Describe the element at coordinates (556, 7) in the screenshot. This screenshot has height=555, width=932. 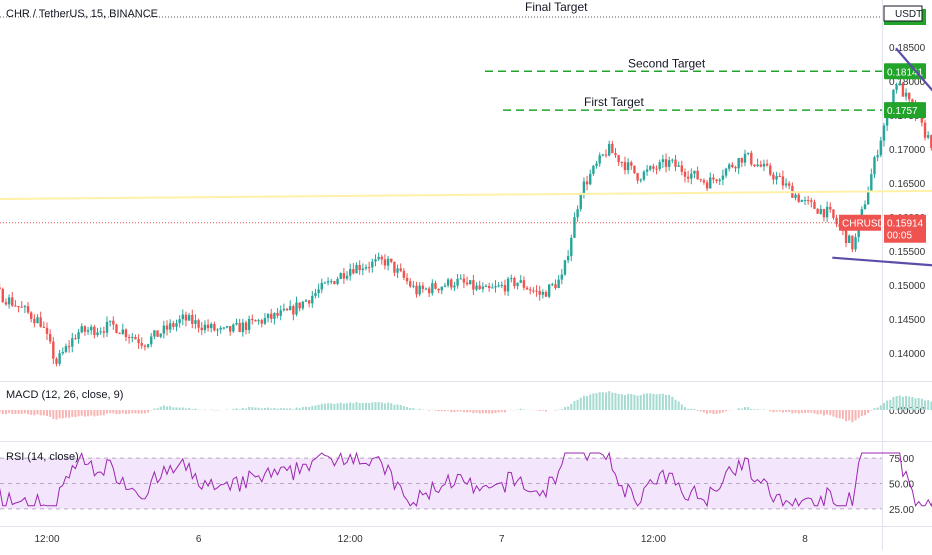
I see `final-target-label: Final Target` at that location.